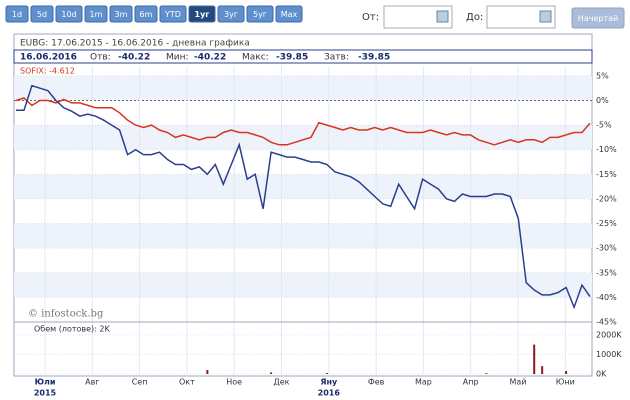  I want to click on y-tick-label: -20%, so click(606, 198).